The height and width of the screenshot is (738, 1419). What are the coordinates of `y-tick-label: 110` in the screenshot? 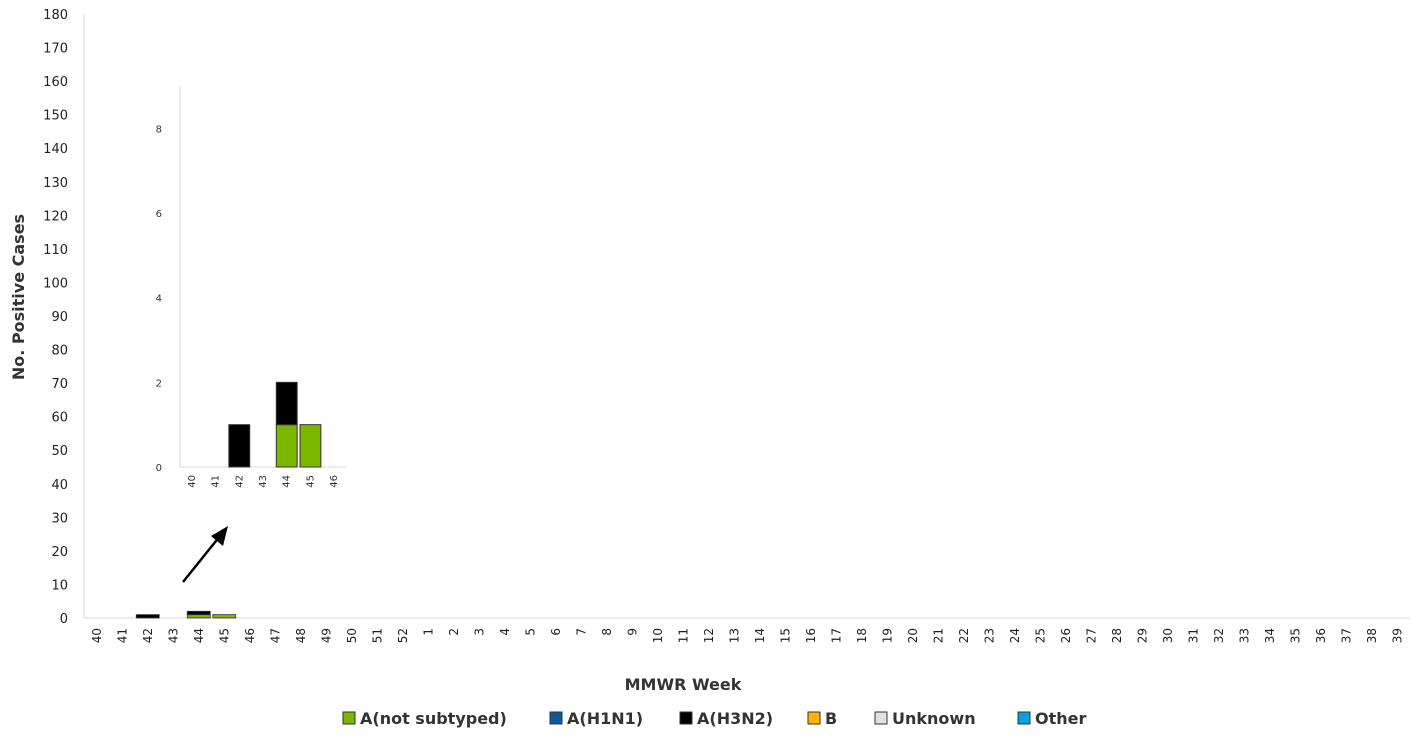 It's located at (55, 250).